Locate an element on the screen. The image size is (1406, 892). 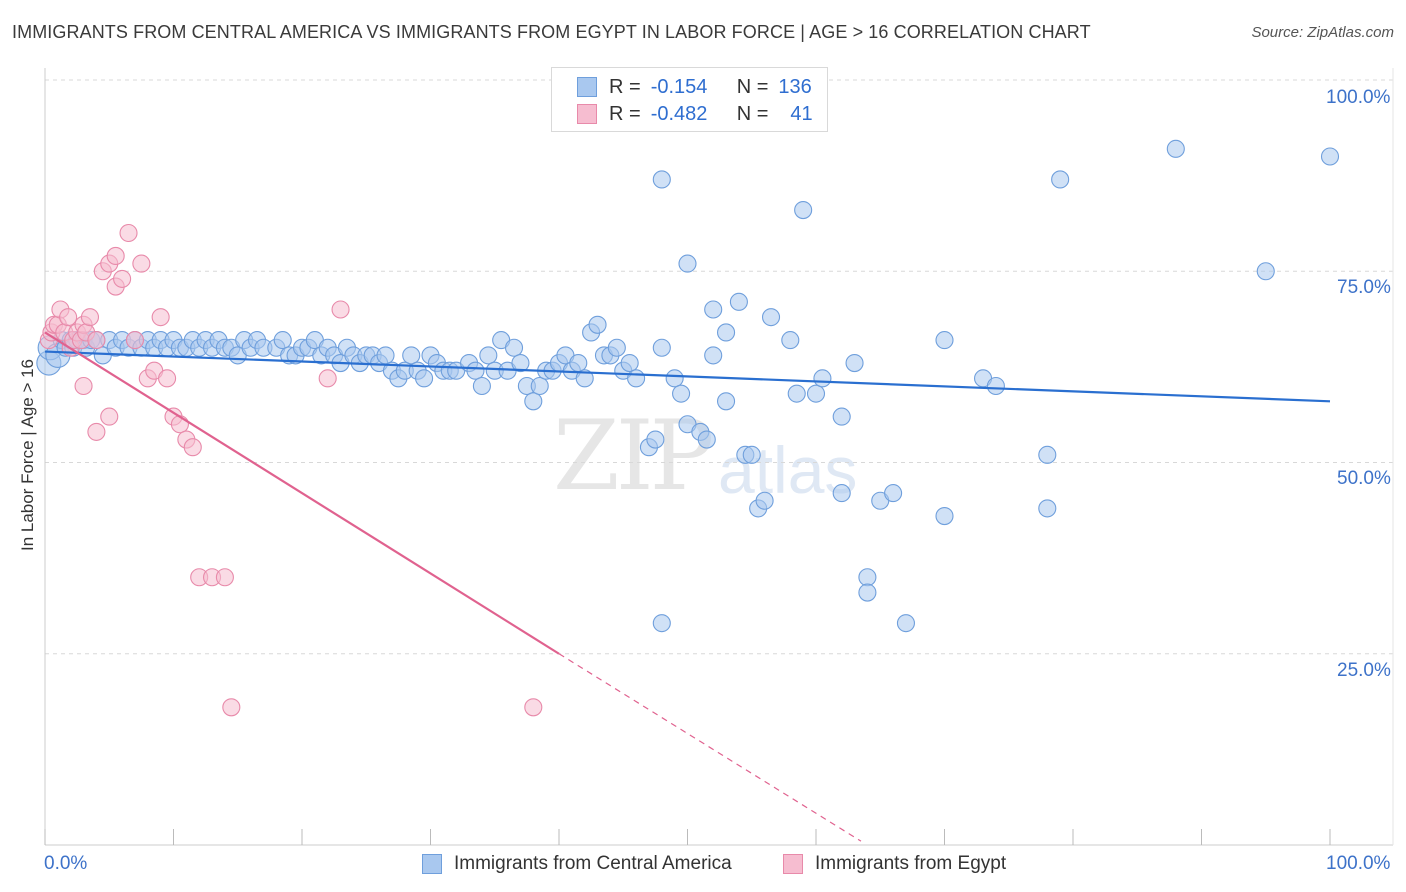
bottom-legend-swatch-blue is located at coordinates (432, 864).